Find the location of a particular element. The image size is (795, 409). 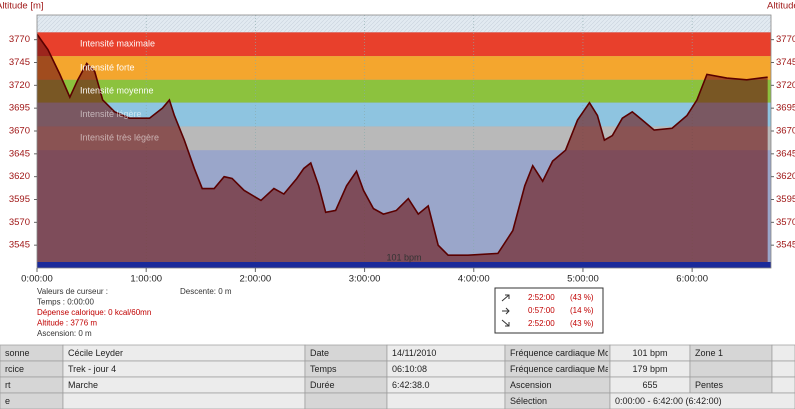

table-text: 101 bpm is located at coordinates (649, 353).